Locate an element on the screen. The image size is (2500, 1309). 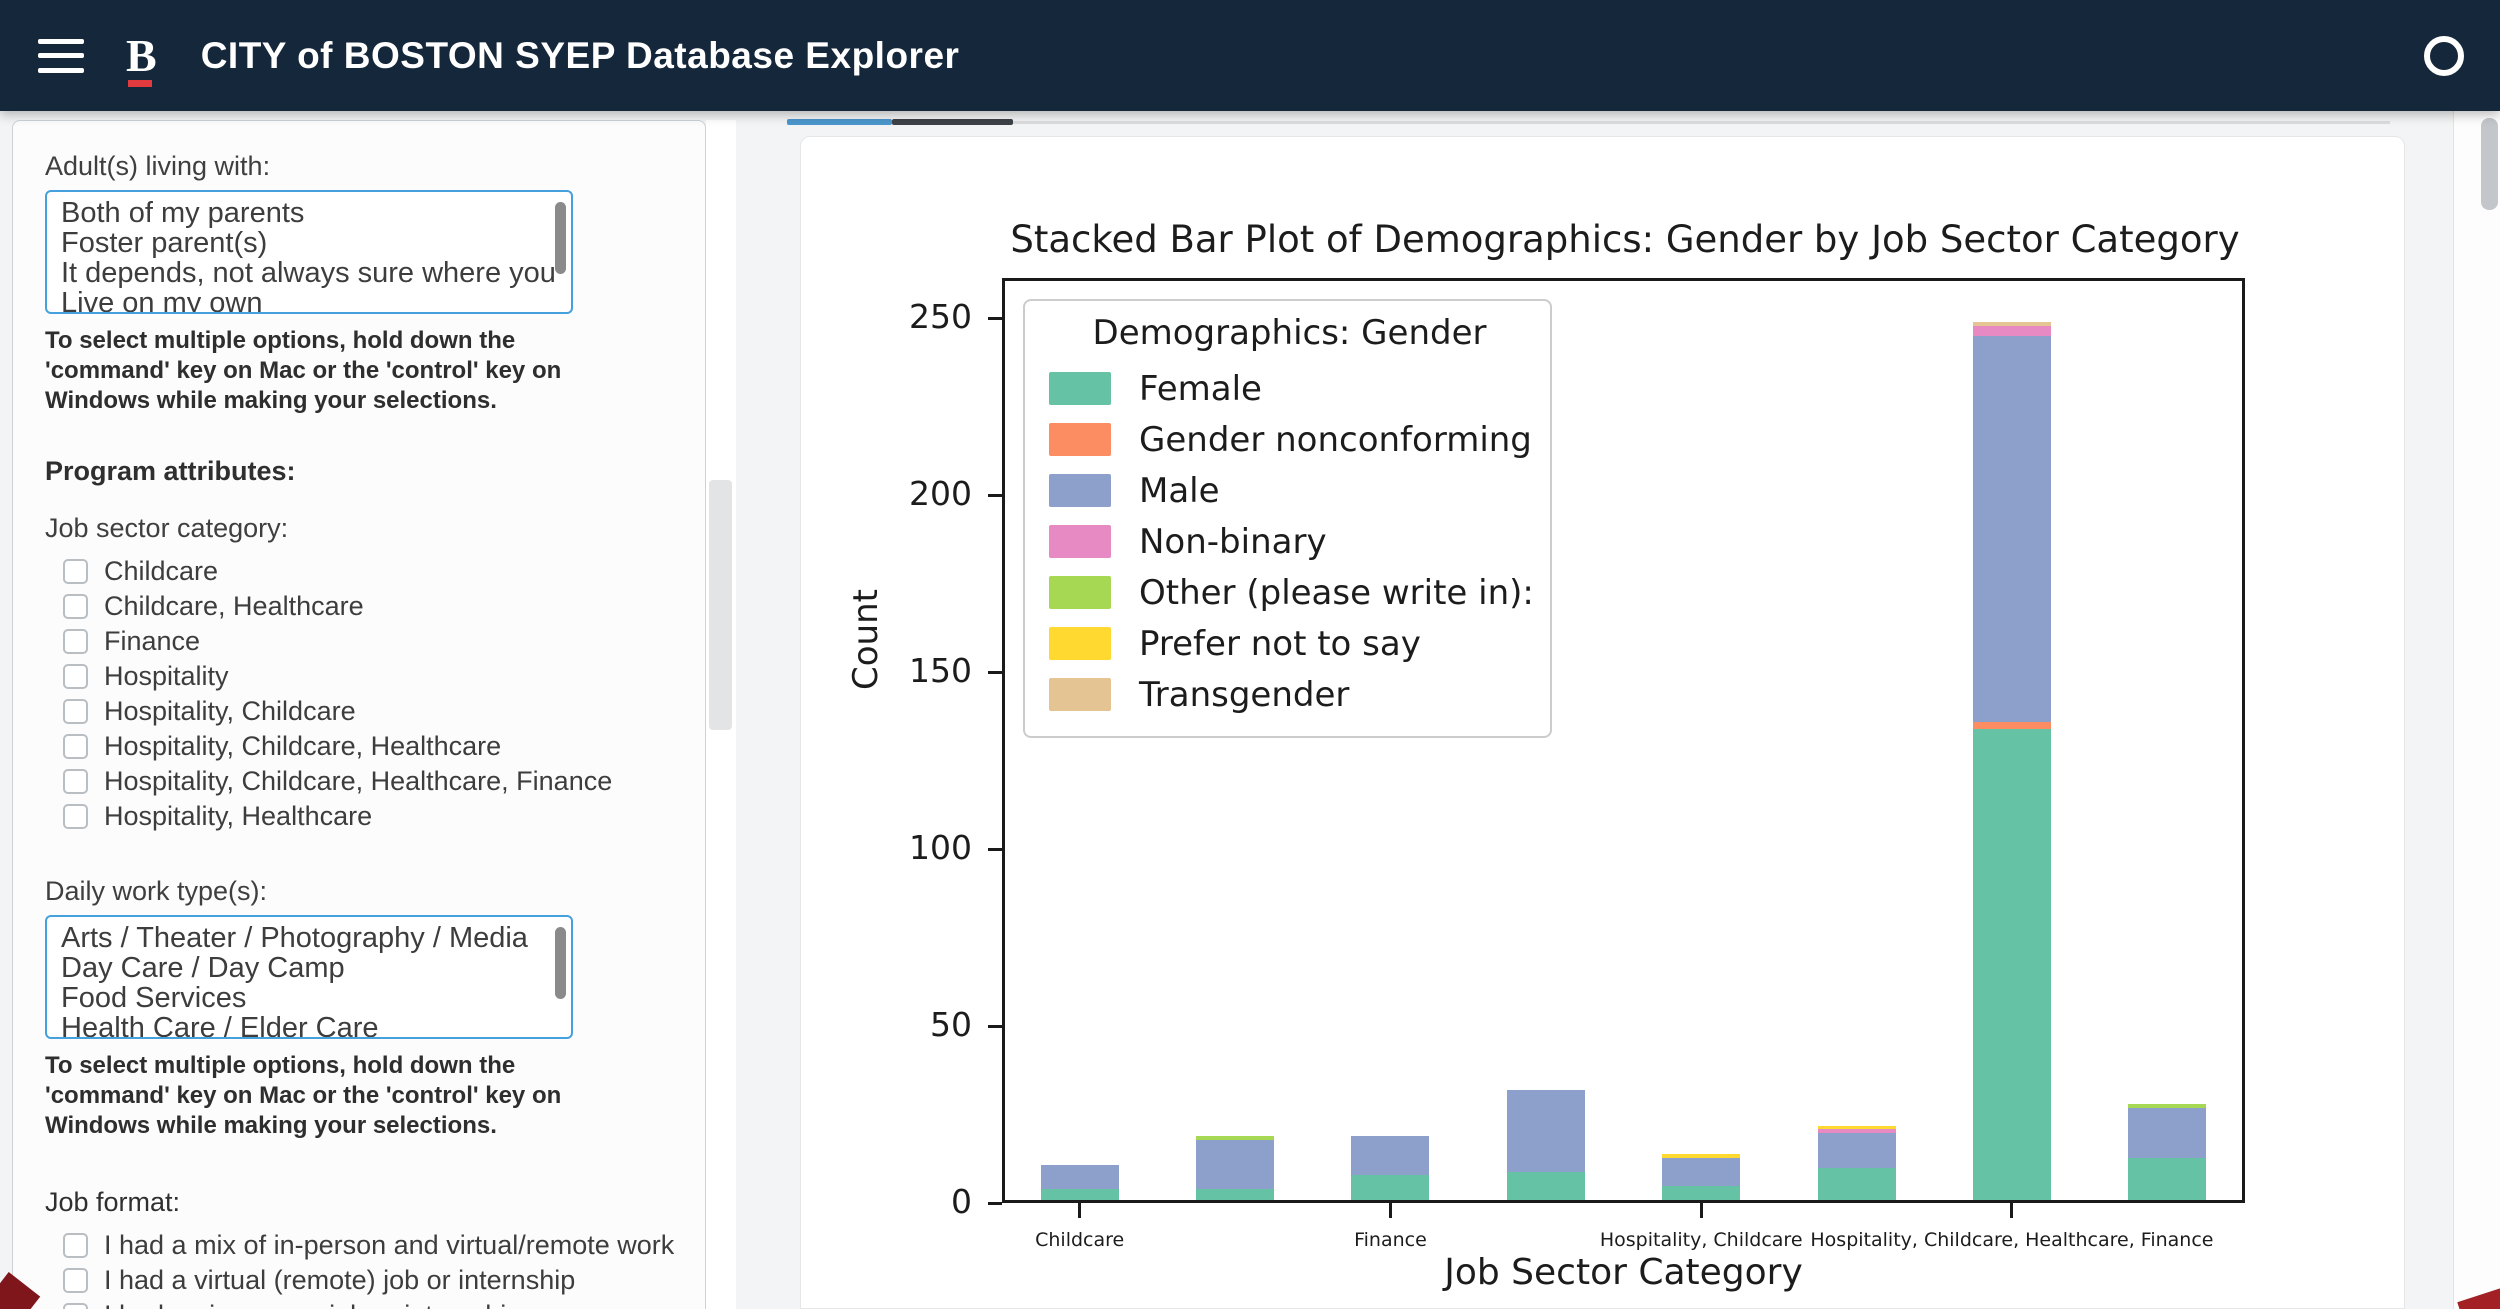
legend-label: Non-binary is located at coordinates (1233, 541).